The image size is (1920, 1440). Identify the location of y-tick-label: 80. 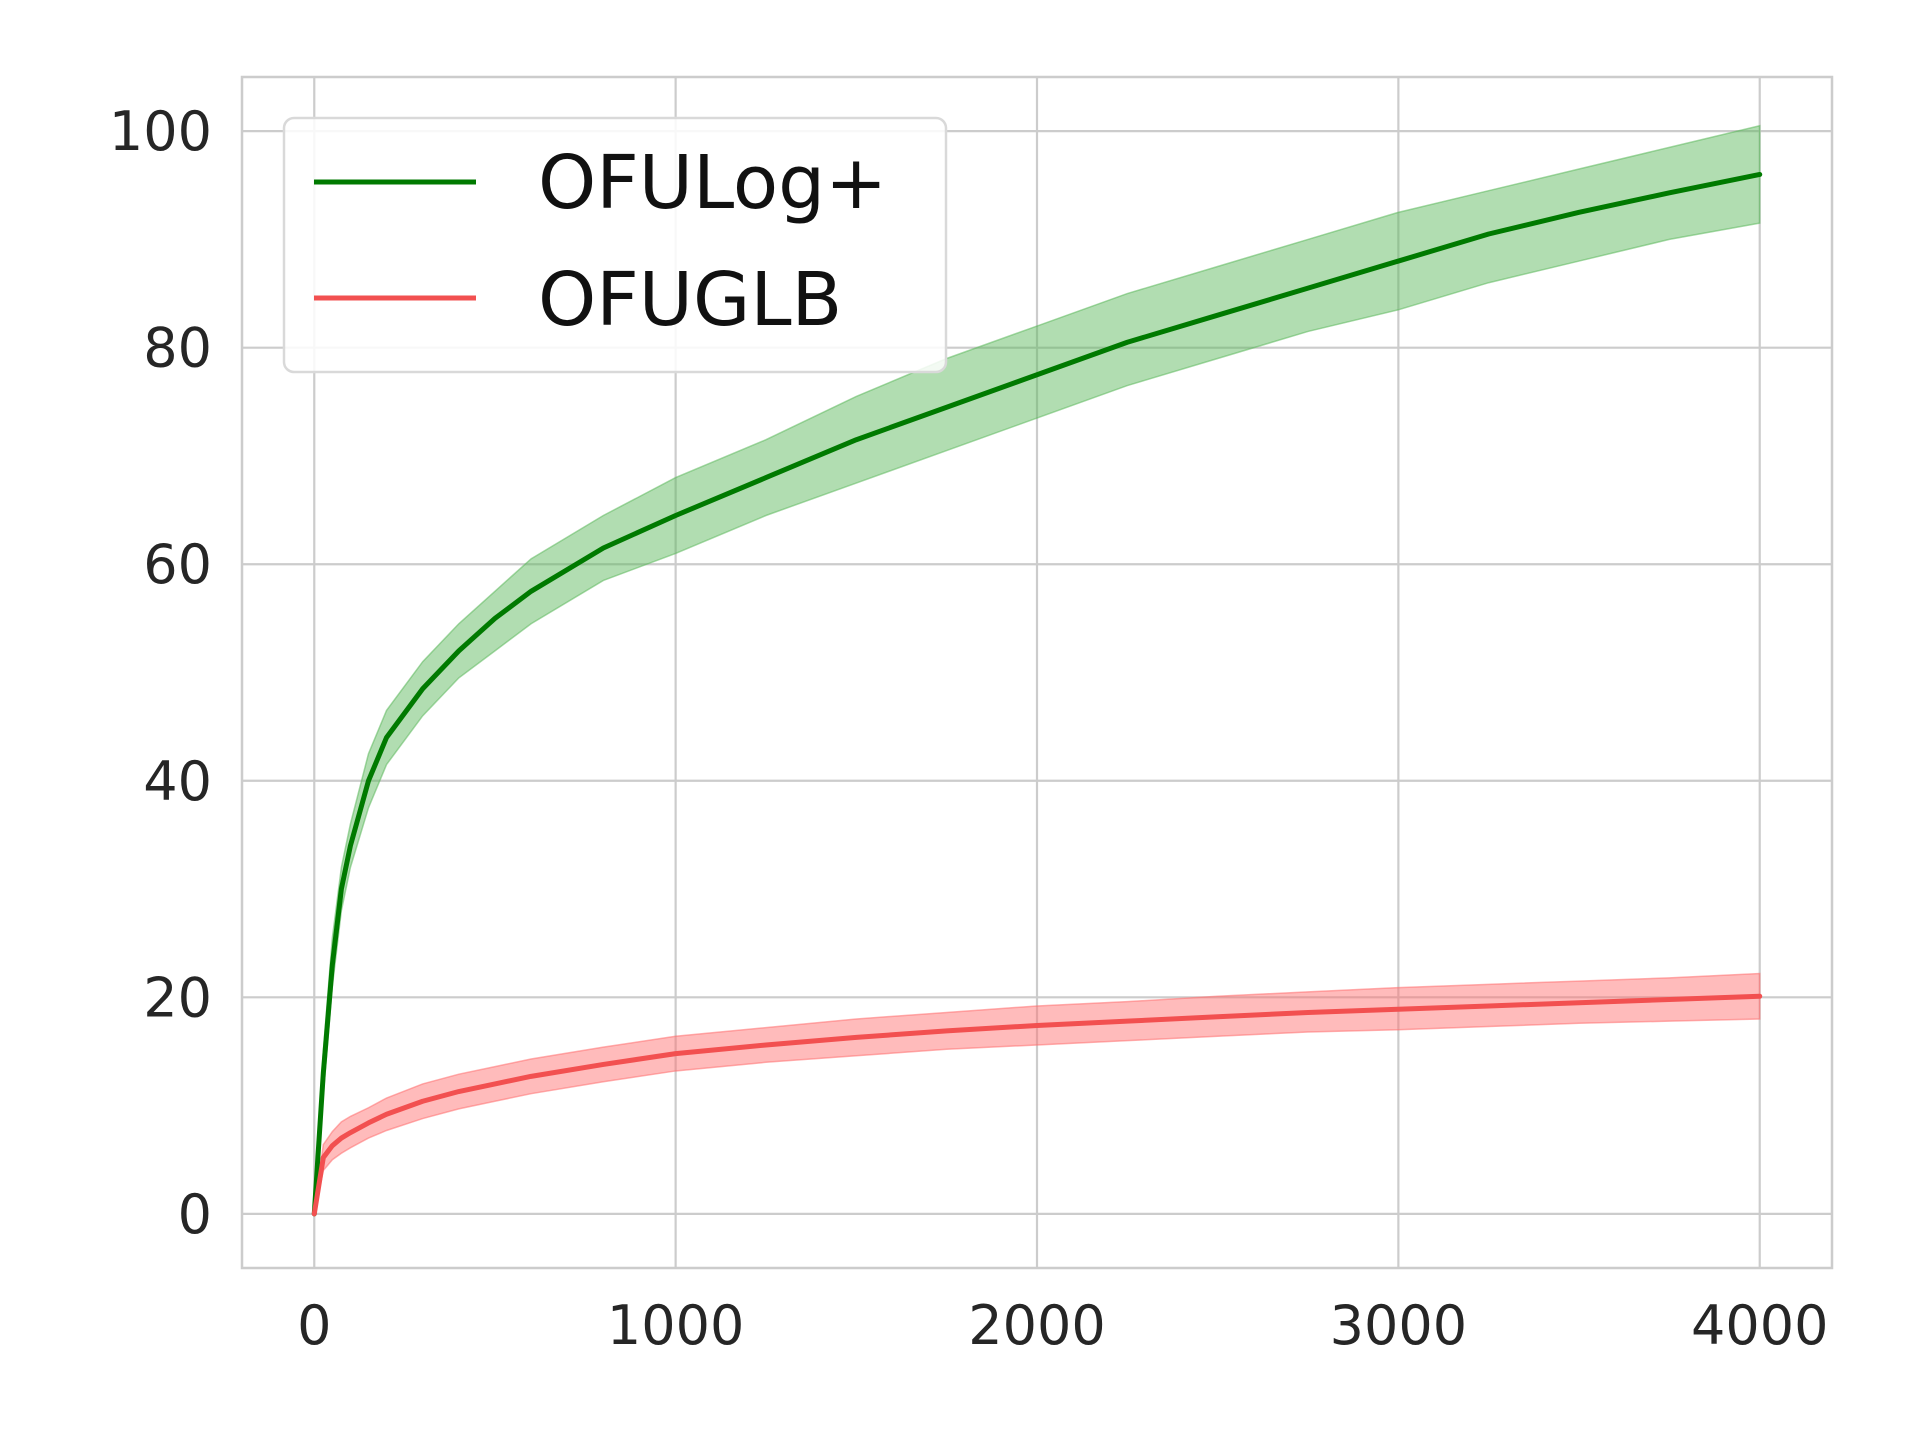
(177, 348).